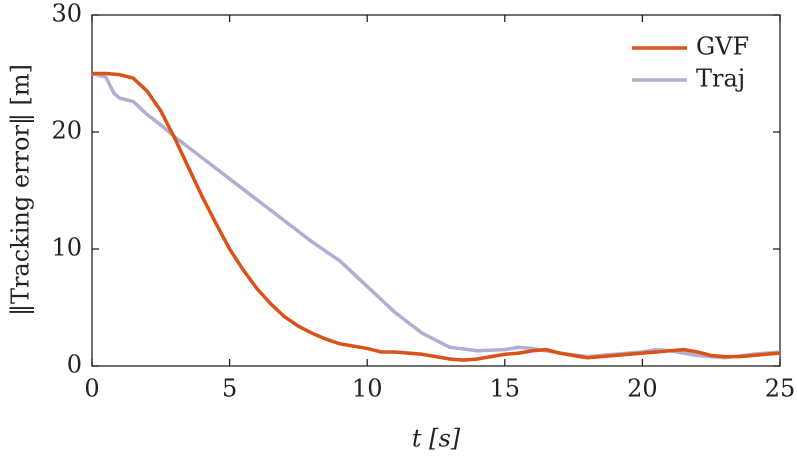 This screenshot has width=797, height=462. I want to click on x-tick-label: 5, so click(229, 389).